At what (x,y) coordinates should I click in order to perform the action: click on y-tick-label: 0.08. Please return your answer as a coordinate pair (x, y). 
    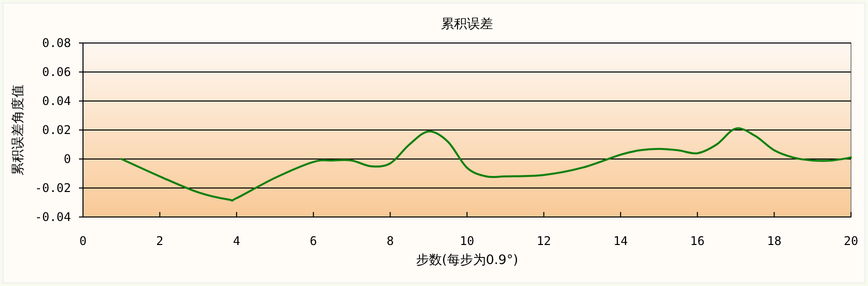
    Looking at the image, I should click on (56, 43).